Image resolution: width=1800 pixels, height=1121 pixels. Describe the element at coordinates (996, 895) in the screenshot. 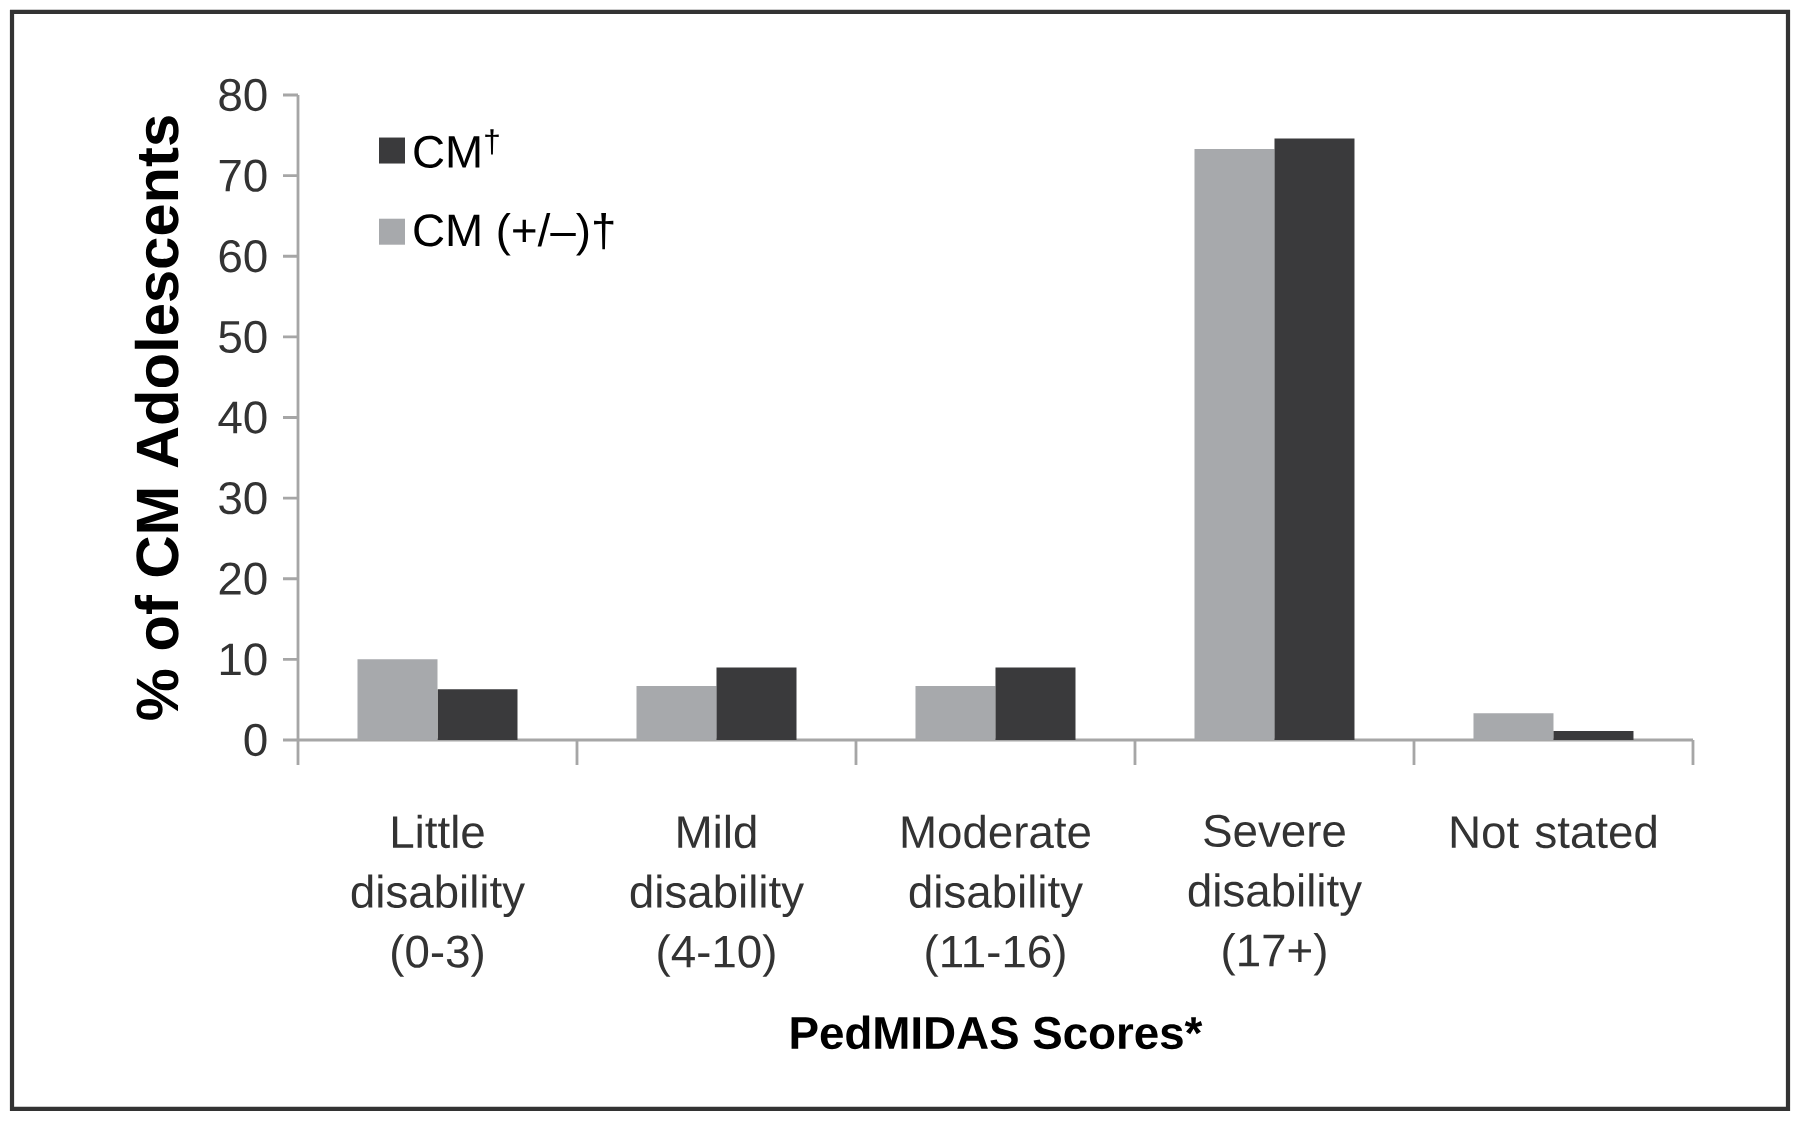

I see `x-tick-label: Moderate disability (11-16)` at that location.